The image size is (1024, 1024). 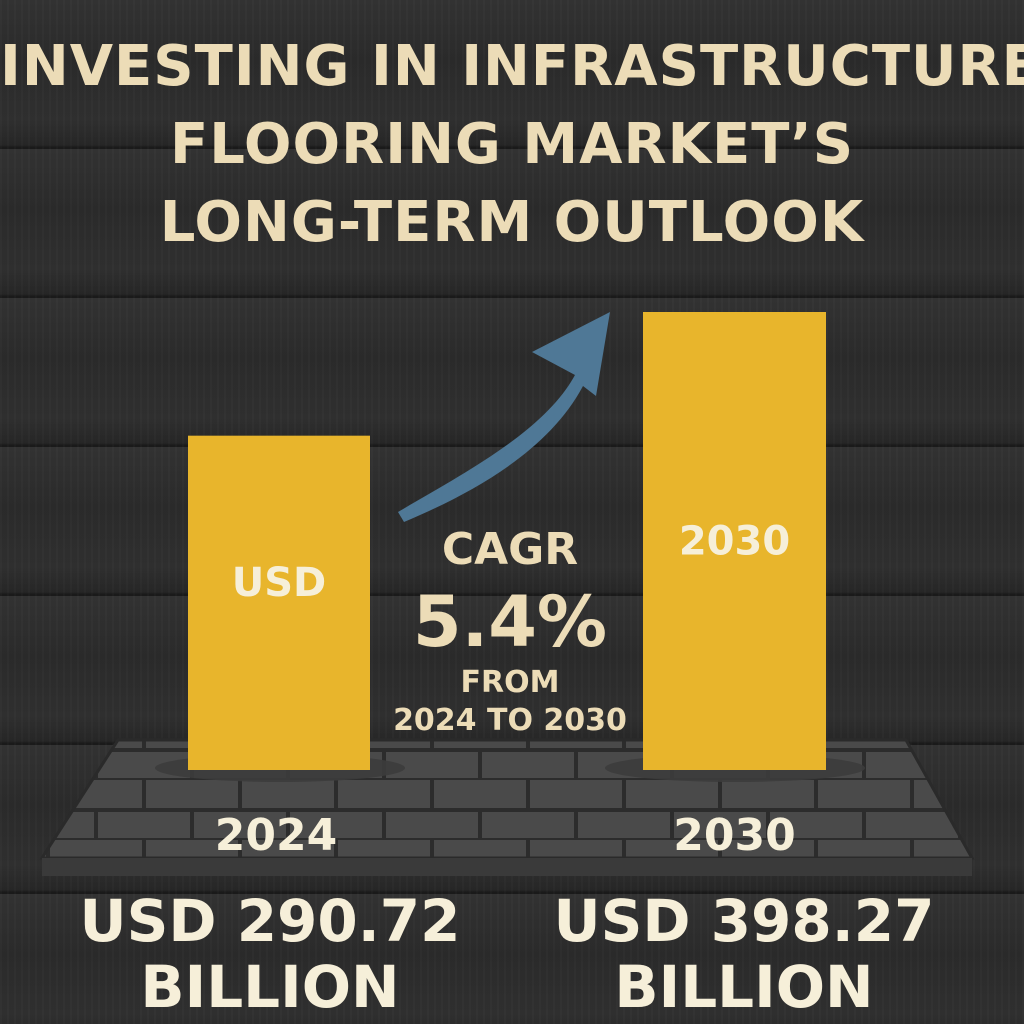 I want to click on title-line-2: FLOORING MARKET’S, so click(x=512, y=144).